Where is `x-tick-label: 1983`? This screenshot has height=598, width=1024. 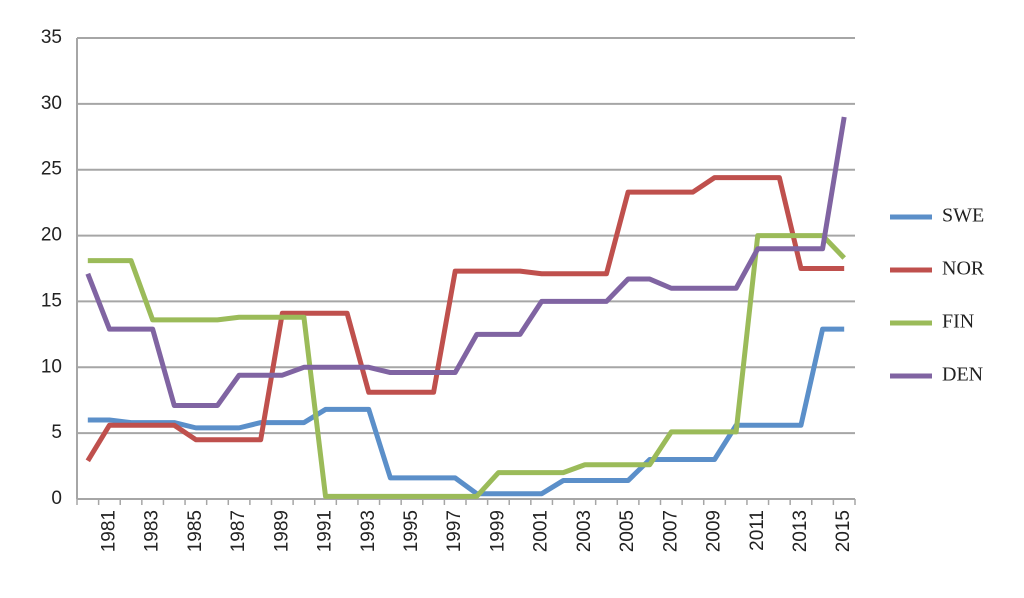 x-tick-label: 1983 is located at coordinates (152, 531).